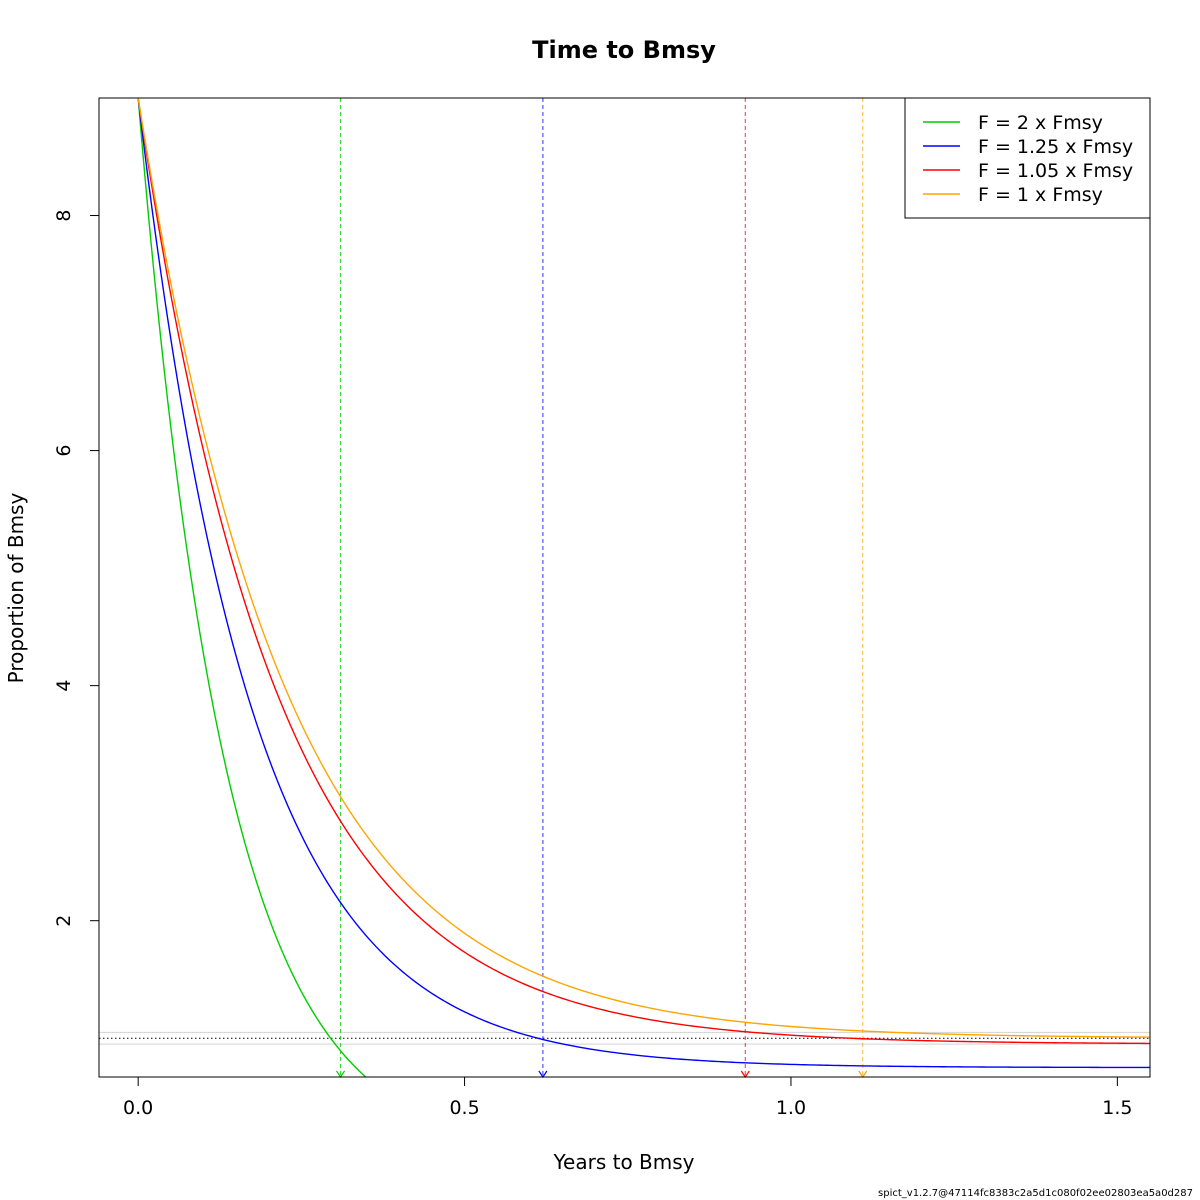  I want to click on legend-box, so click(1027, 158).